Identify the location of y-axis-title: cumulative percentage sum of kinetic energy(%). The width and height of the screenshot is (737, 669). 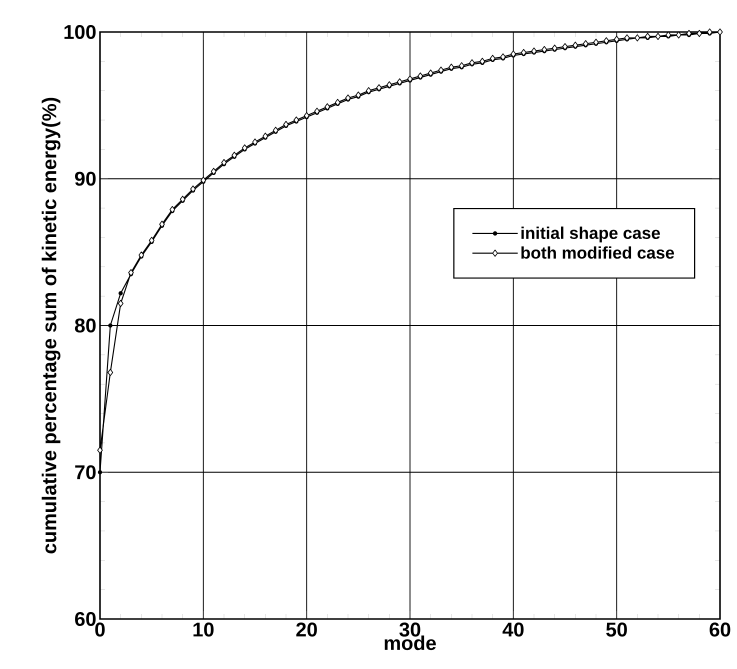
(51, 326).